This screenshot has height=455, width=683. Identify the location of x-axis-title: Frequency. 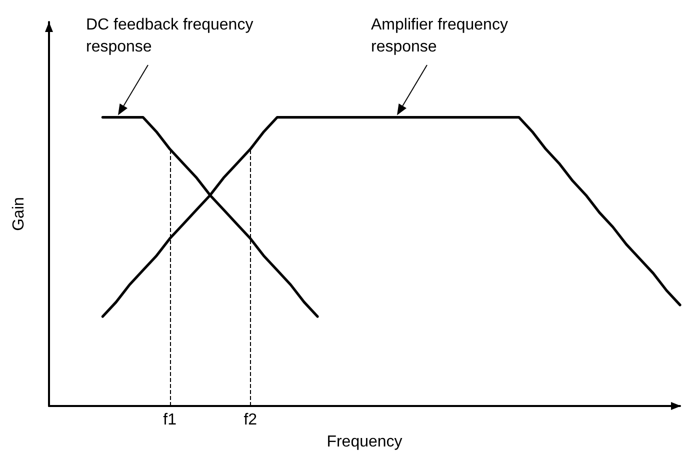
(364, 442).